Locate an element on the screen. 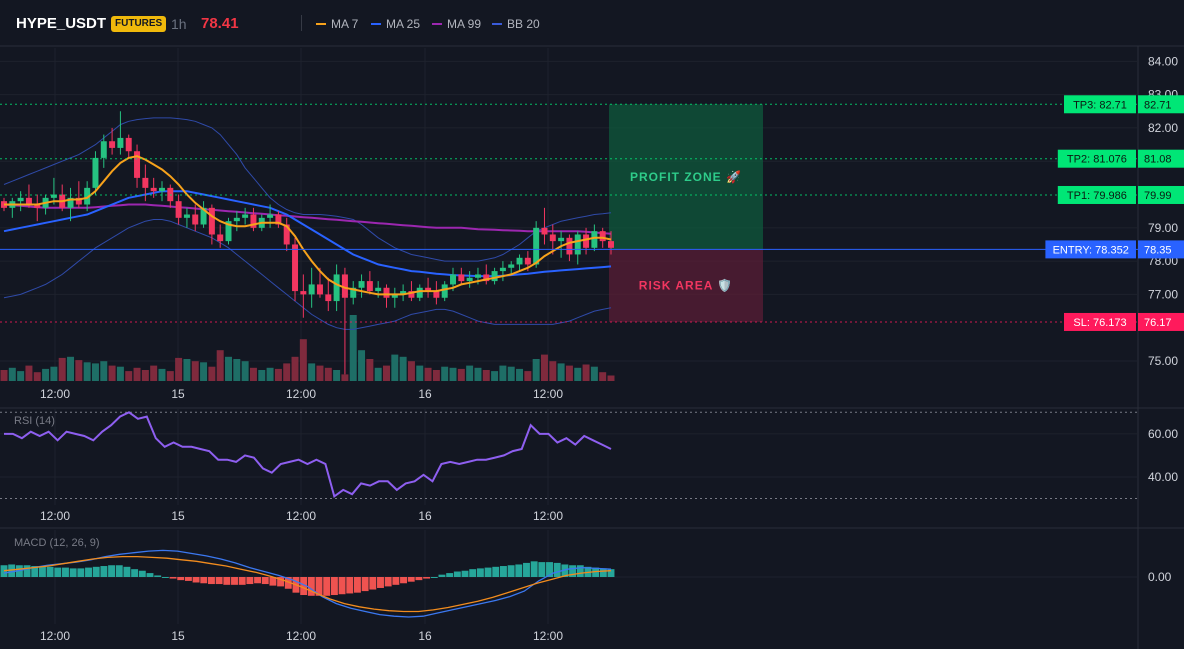 This screenshot has width=1184, height=649. legend-ma7-swatch is located at coordinates (321, 23).